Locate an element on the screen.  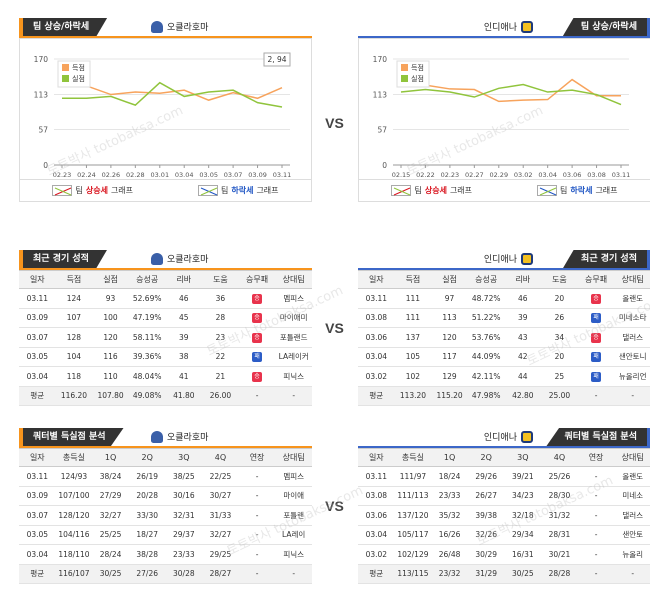
team-label: 오클라호마 is located at coordinates (188, 260).